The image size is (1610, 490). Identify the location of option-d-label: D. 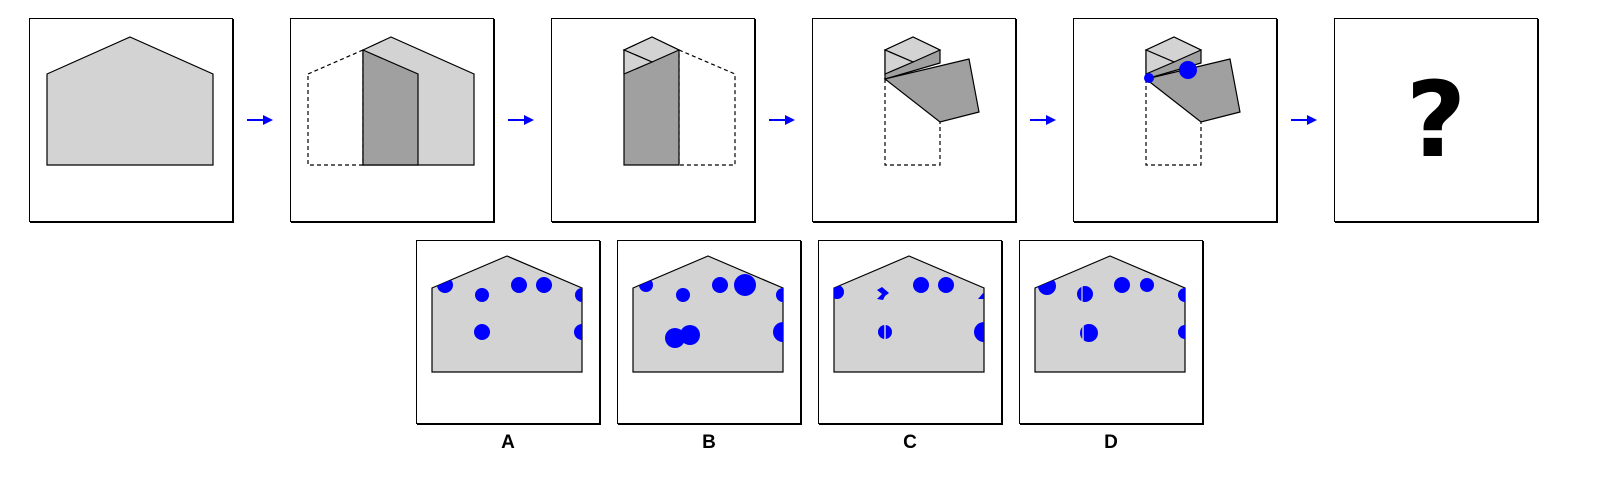
(1111, 442).